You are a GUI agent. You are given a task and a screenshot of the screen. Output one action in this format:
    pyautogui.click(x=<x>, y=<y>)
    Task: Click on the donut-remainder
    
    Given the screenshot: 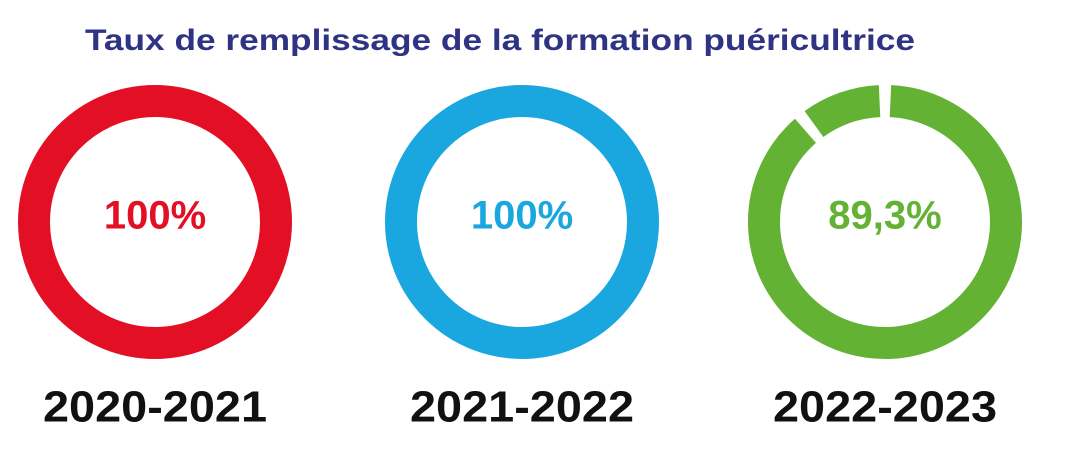 What is the action you would take?
    pyautogui.click(x=842, y=111)
    